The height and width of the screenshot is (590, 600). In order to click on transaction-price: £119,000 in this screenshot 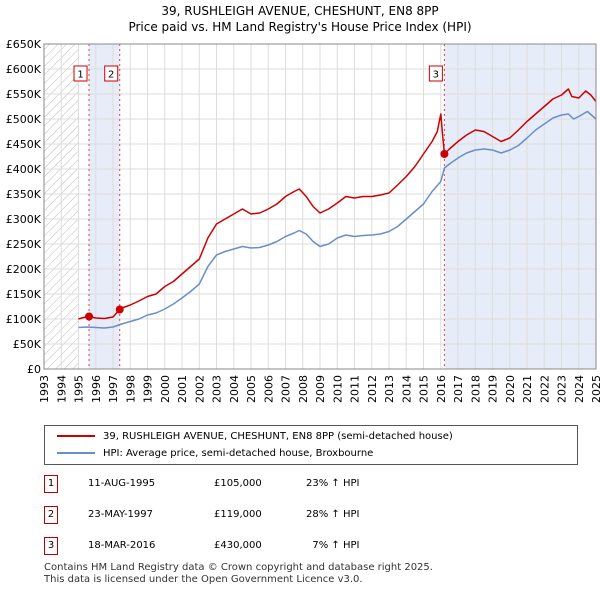, I will do `click(238, 514)`.